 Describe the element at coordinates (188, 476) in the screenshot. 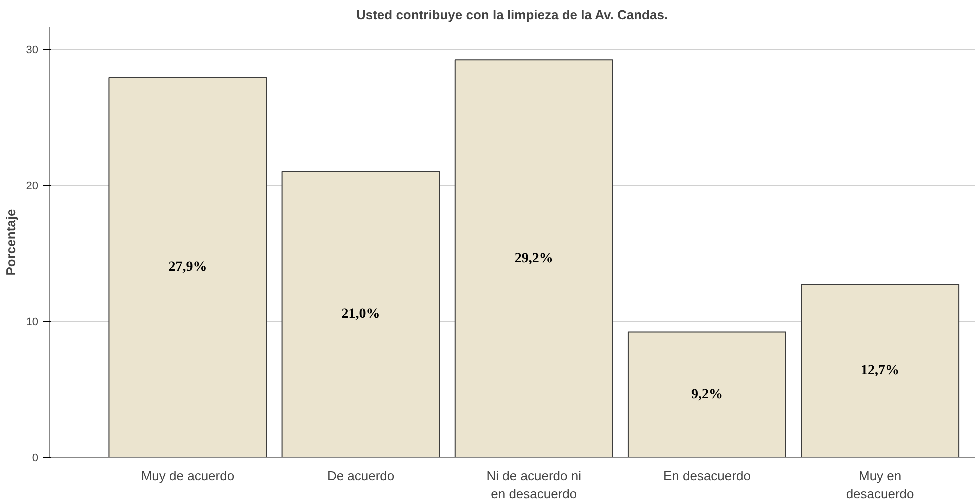

I see `x-tick-label: Muy de acuerdo` at that location.